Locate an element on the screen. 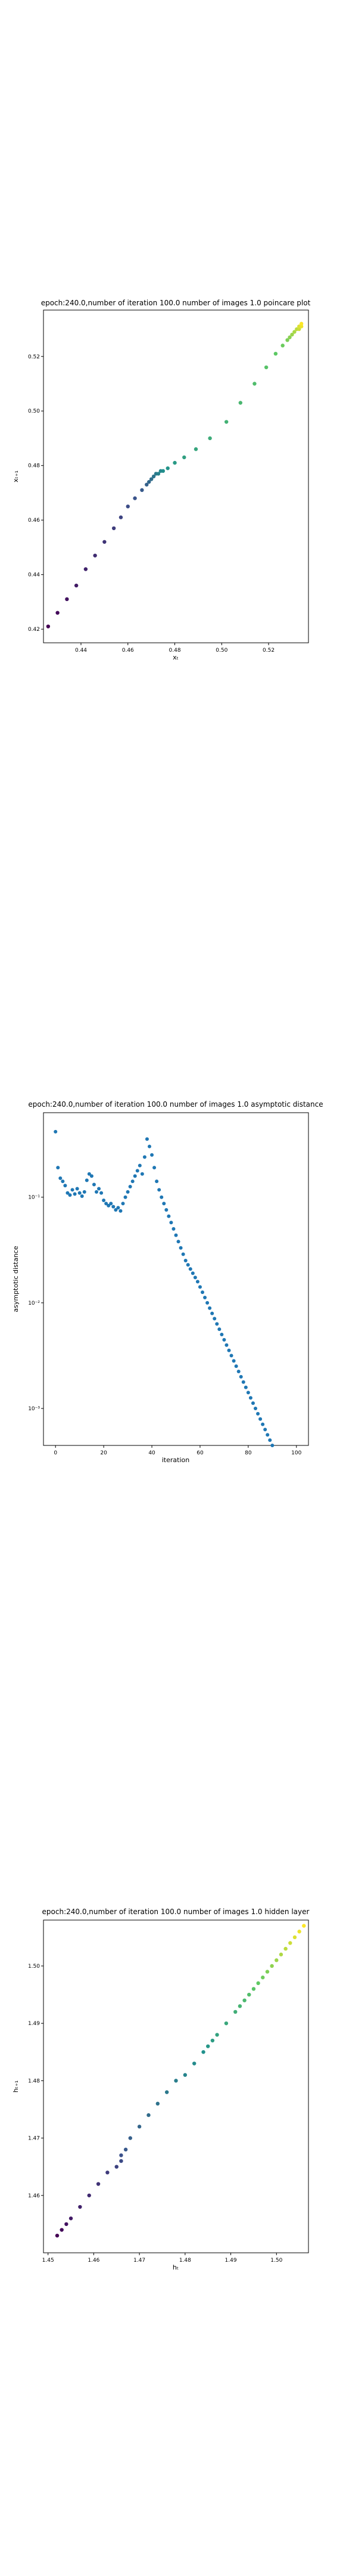 The height and width of the screenshot is (2576, 343). hidden-layer-x-tick-label: 1.48 is located at coordinates (185, 2261).